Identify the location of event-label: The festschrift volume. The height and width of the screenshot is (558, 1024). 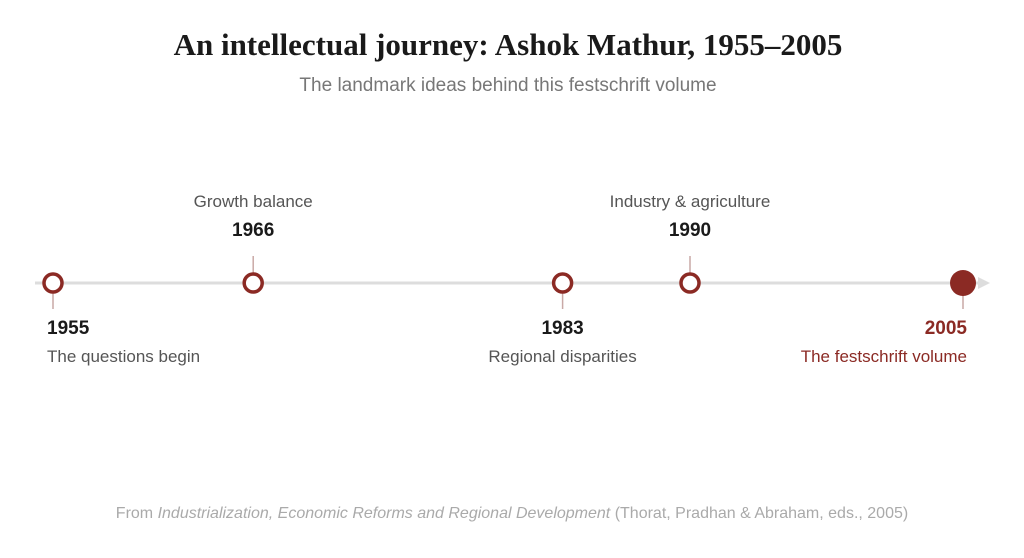
(884, 356).